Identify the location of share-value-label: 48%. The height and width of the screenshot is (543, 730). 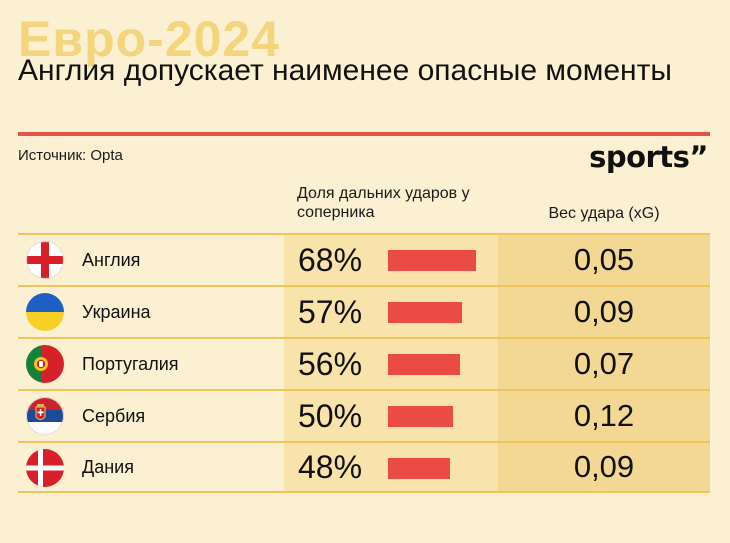
(330, 466).